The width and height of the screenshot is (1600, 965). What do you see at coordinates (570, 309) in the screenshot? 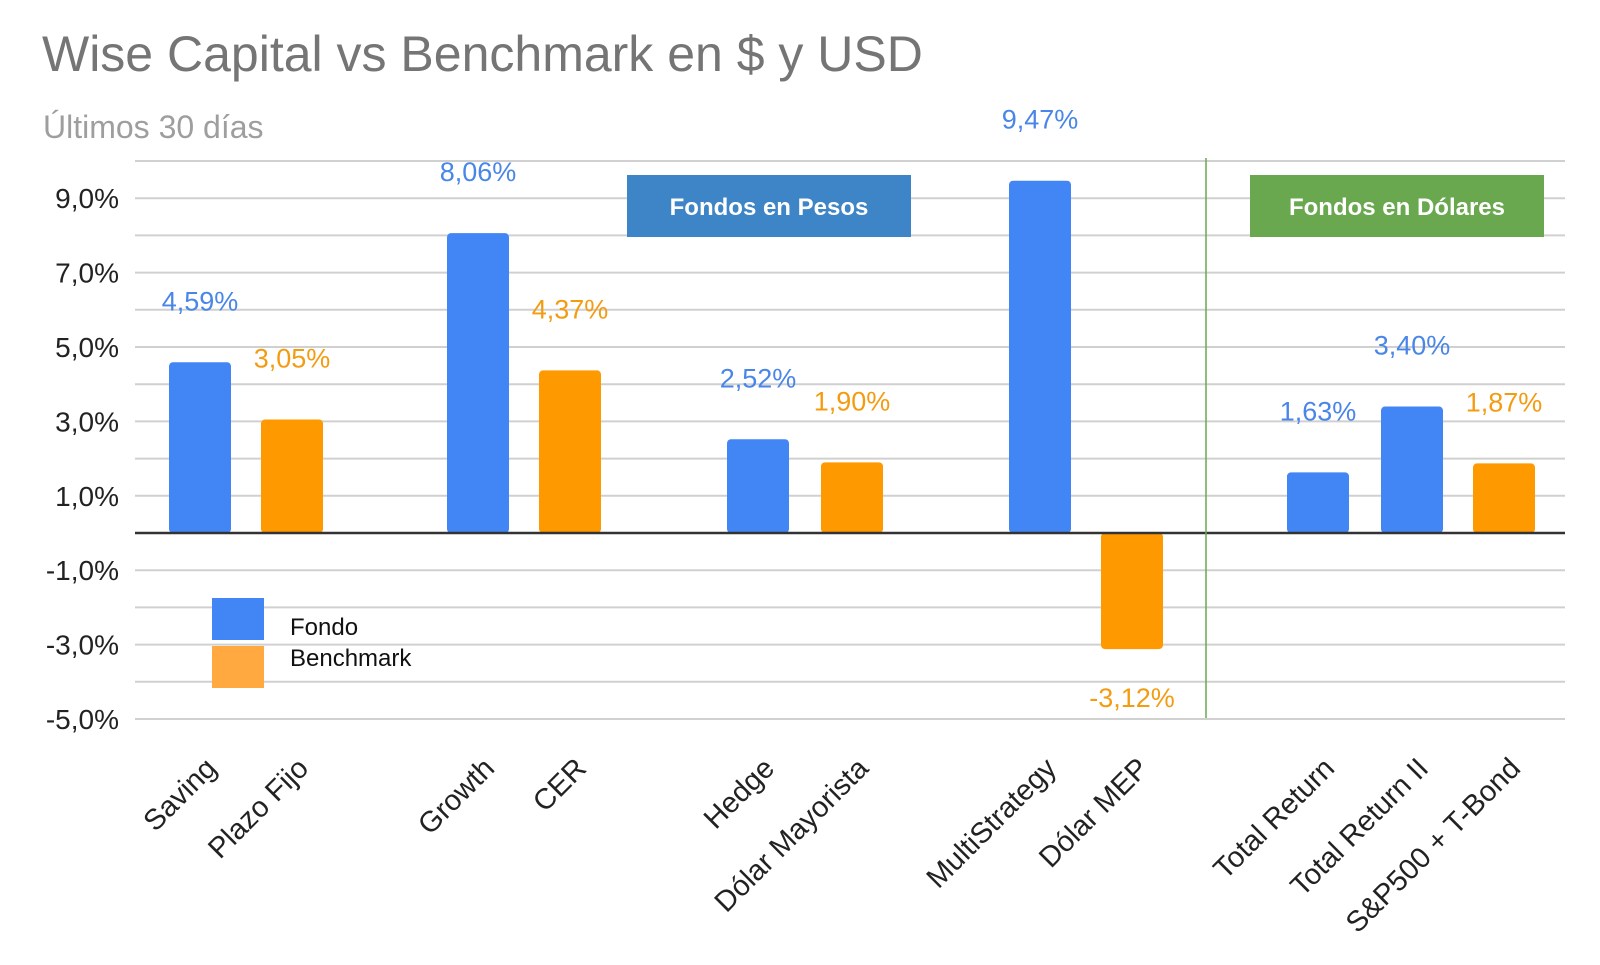
I see `data-label: 4,37%` at bounding box center [570, 309].